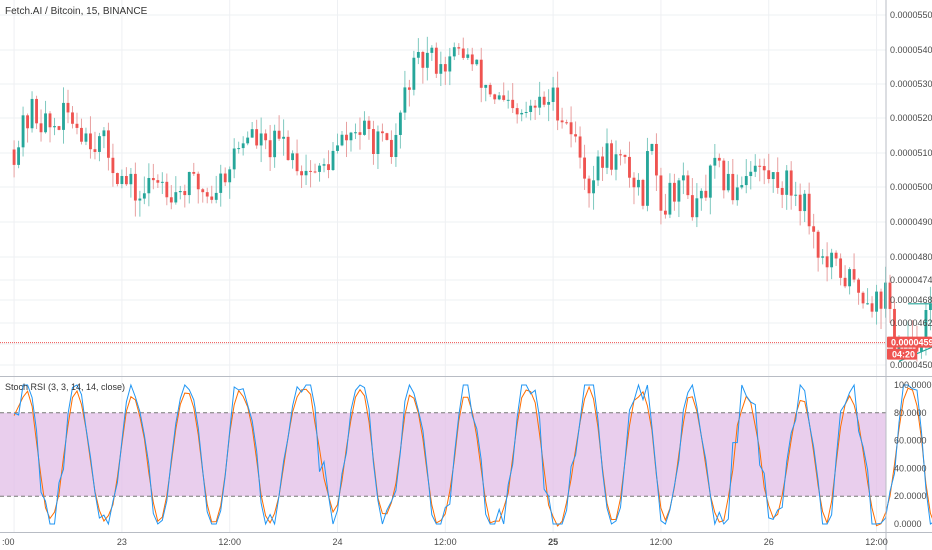 This screenshot has height=550, width=932. I want to click on time-tick-label: :00, so click(8, 542).